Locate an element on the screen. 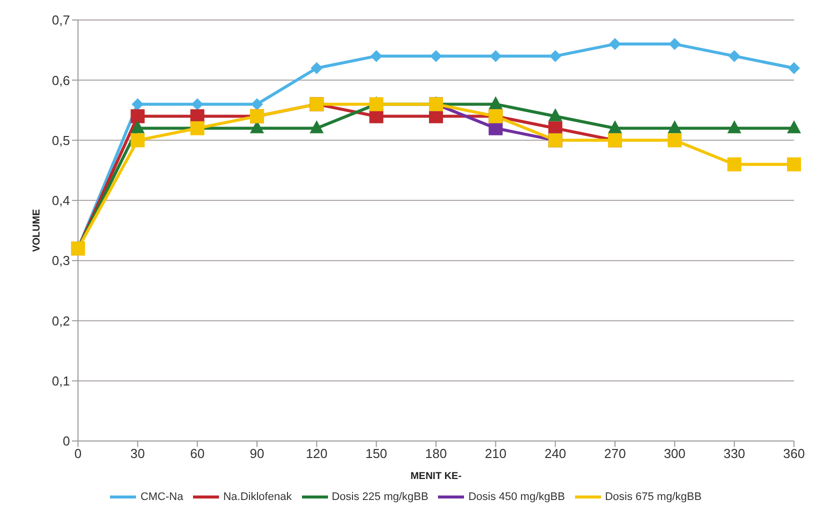 This screenshot has height=517, width=822. y-tick-label: 0,7 is located at coordinates (61, 20).